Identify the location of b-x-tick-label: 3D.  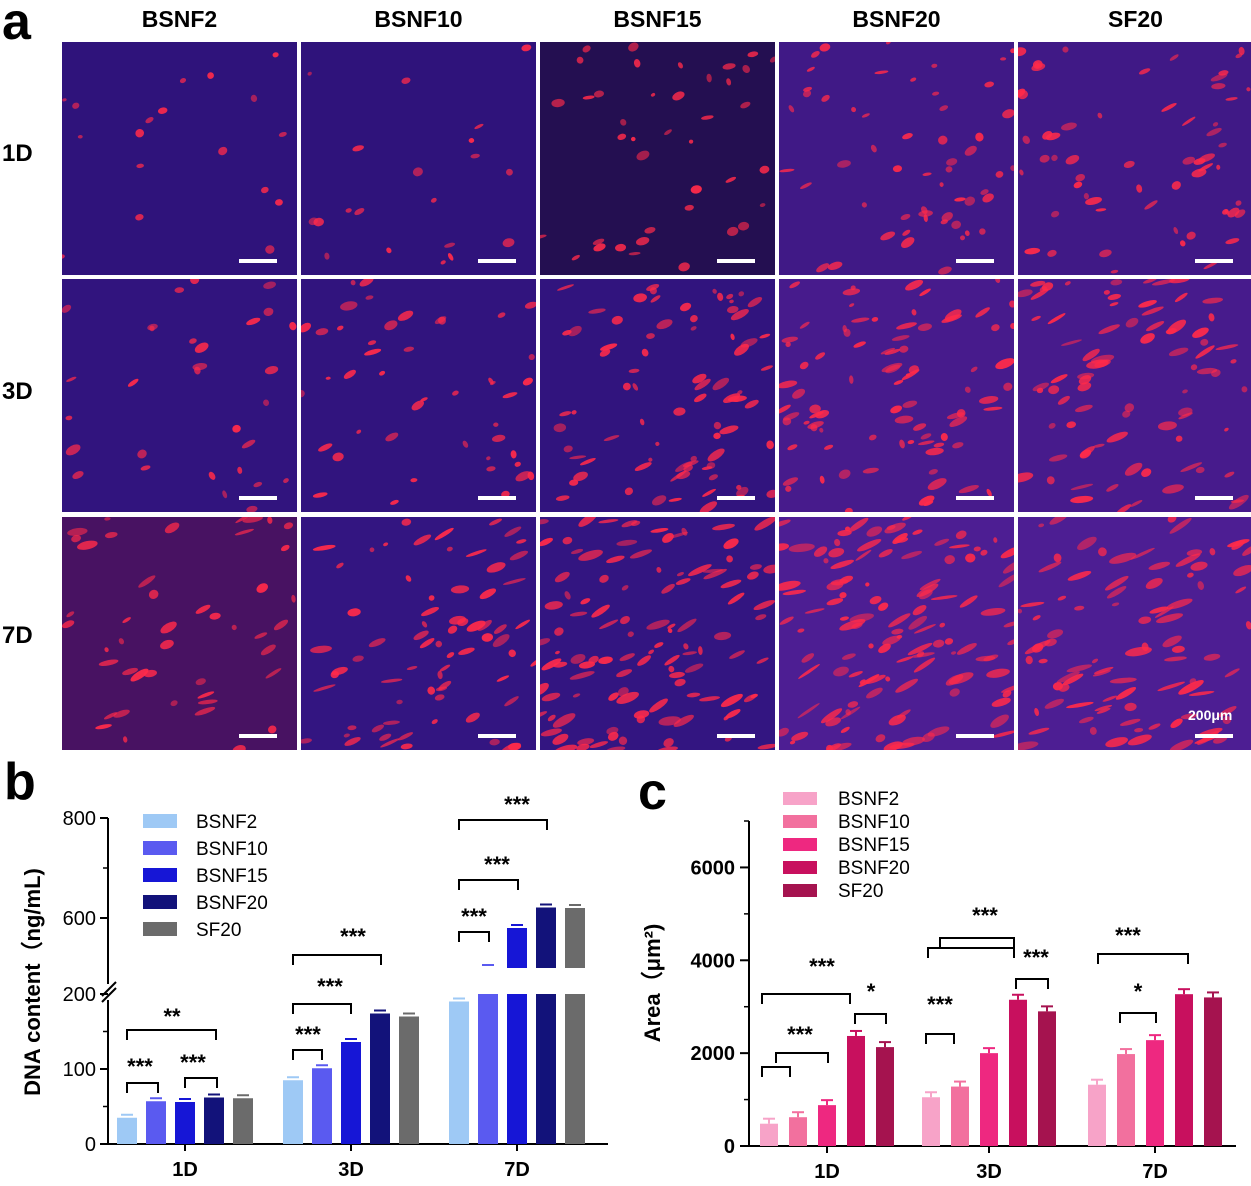
(351, 1170).